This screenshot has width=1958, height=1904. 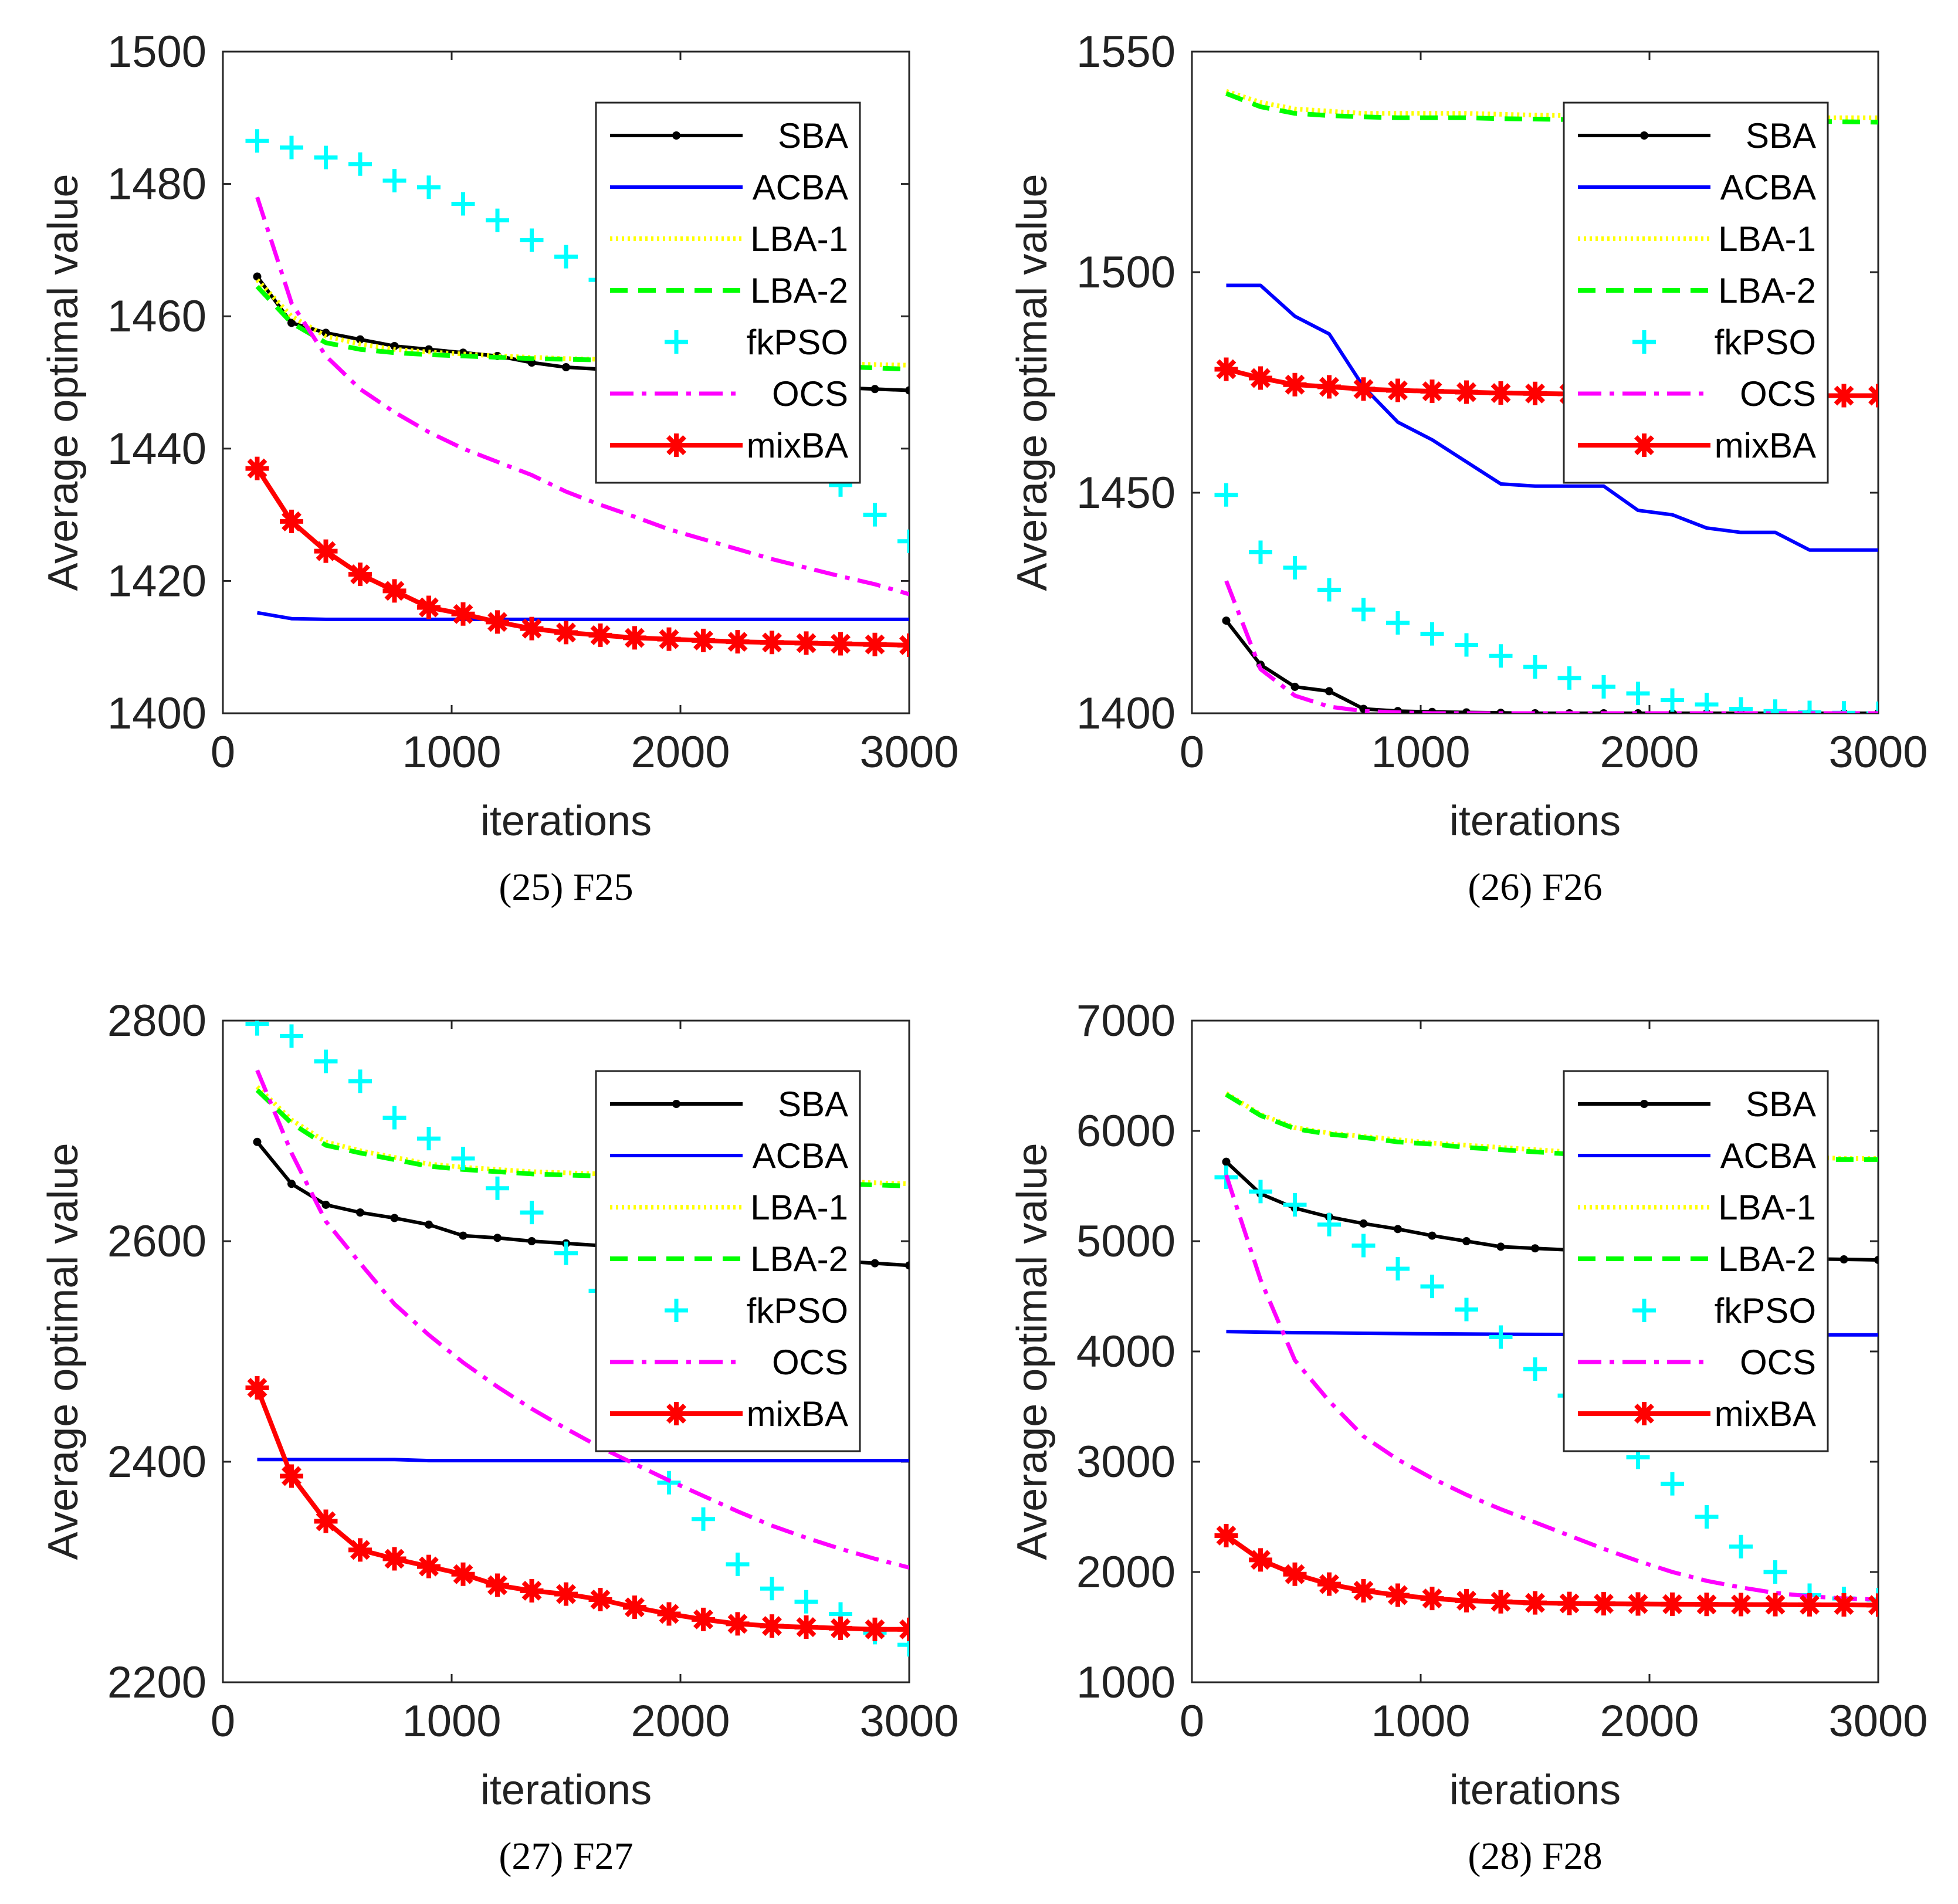 I want to click on x-tick-label: 2000, so click(x=680, y=1721).